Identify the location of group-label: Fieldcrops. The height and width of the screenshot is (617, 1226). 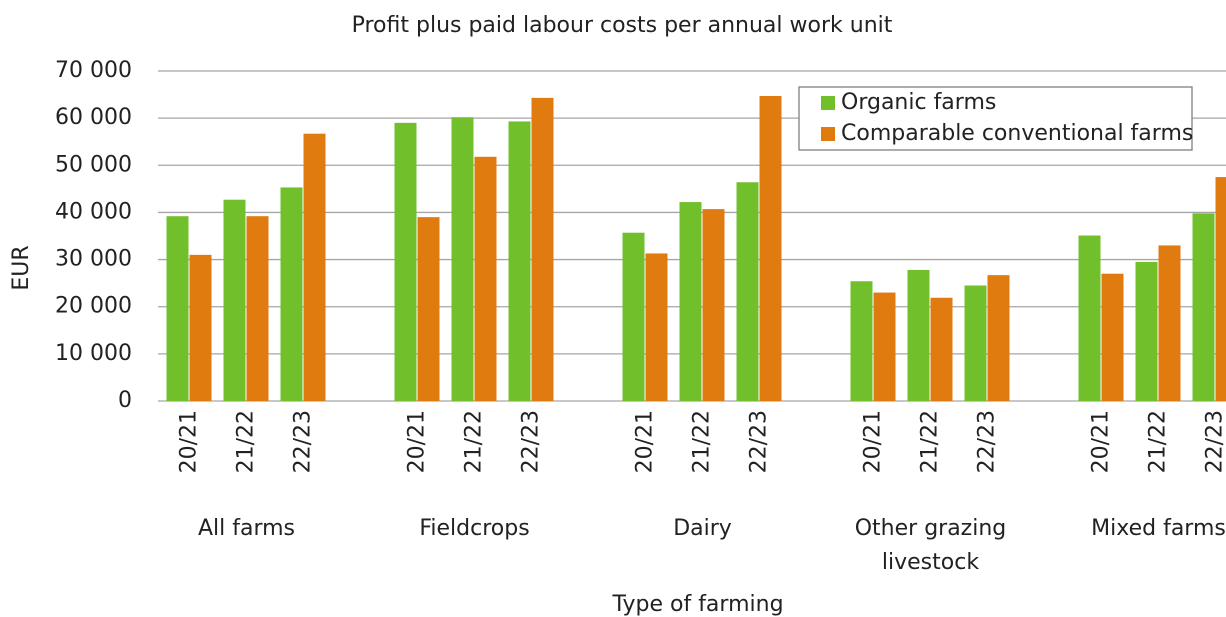
(474, 528).